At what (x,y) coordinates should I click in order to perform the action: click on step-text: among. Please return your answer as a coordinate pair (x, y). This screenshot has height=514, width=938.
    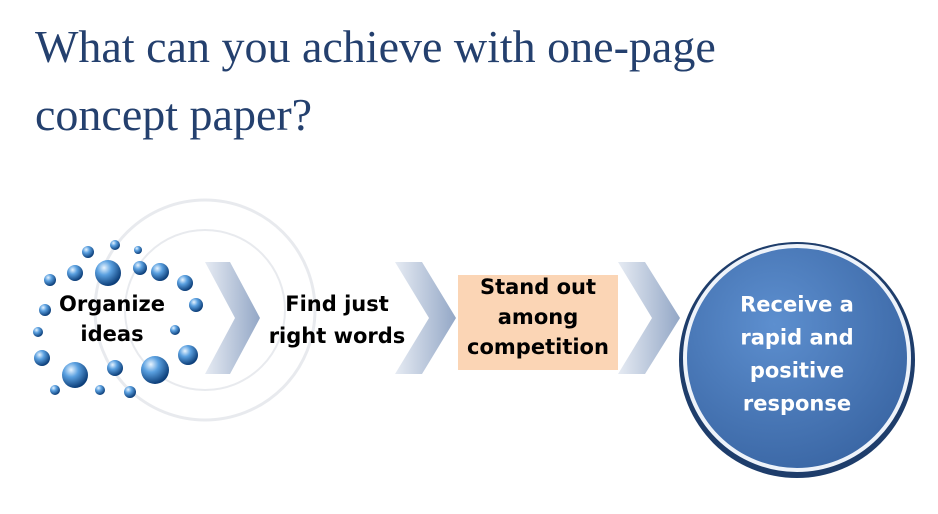
    Looking at the image, I should click on (538, 317).